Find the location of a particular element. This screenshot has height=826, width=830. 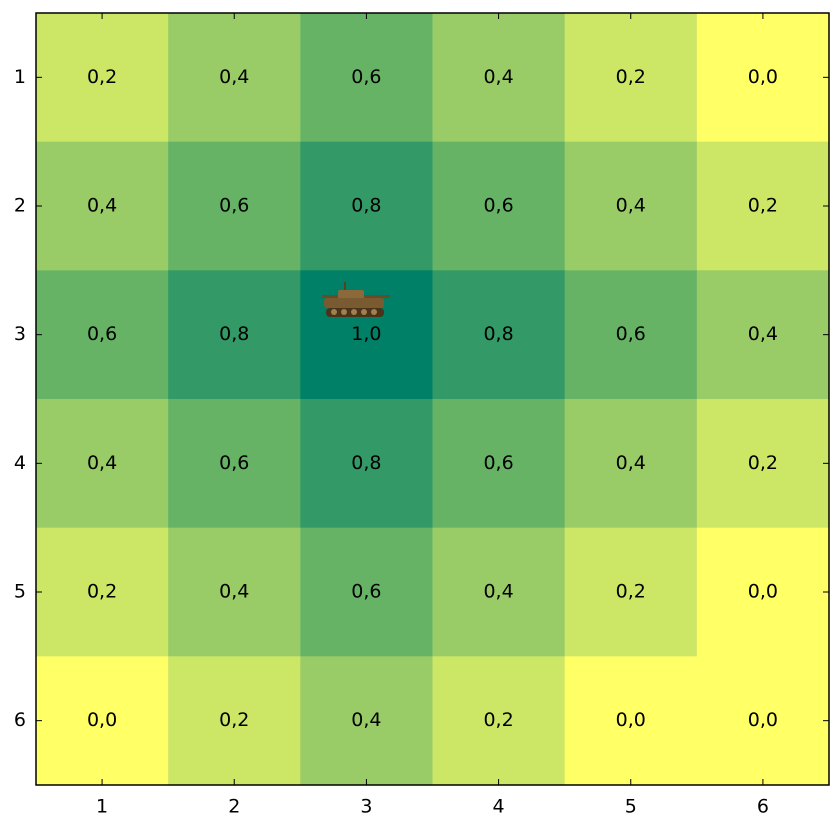

tank-icon is located at coordinates (356, 299).